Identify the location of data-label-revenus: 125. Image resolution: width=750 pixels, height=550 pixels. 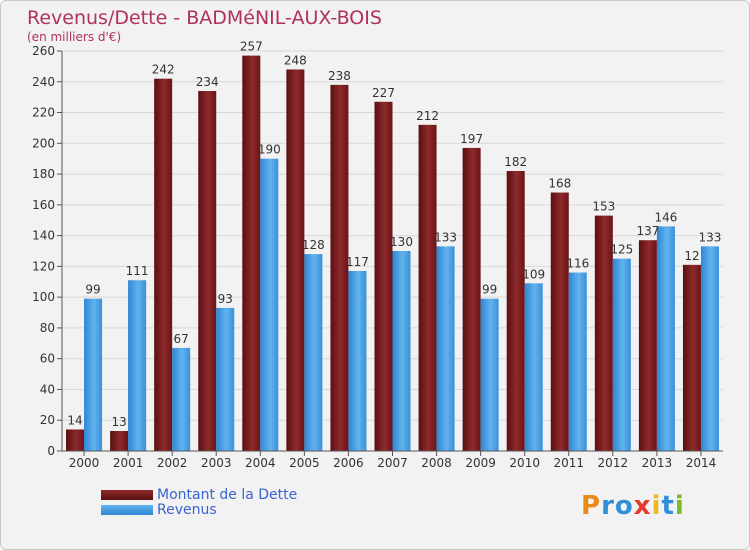
(621, 250).